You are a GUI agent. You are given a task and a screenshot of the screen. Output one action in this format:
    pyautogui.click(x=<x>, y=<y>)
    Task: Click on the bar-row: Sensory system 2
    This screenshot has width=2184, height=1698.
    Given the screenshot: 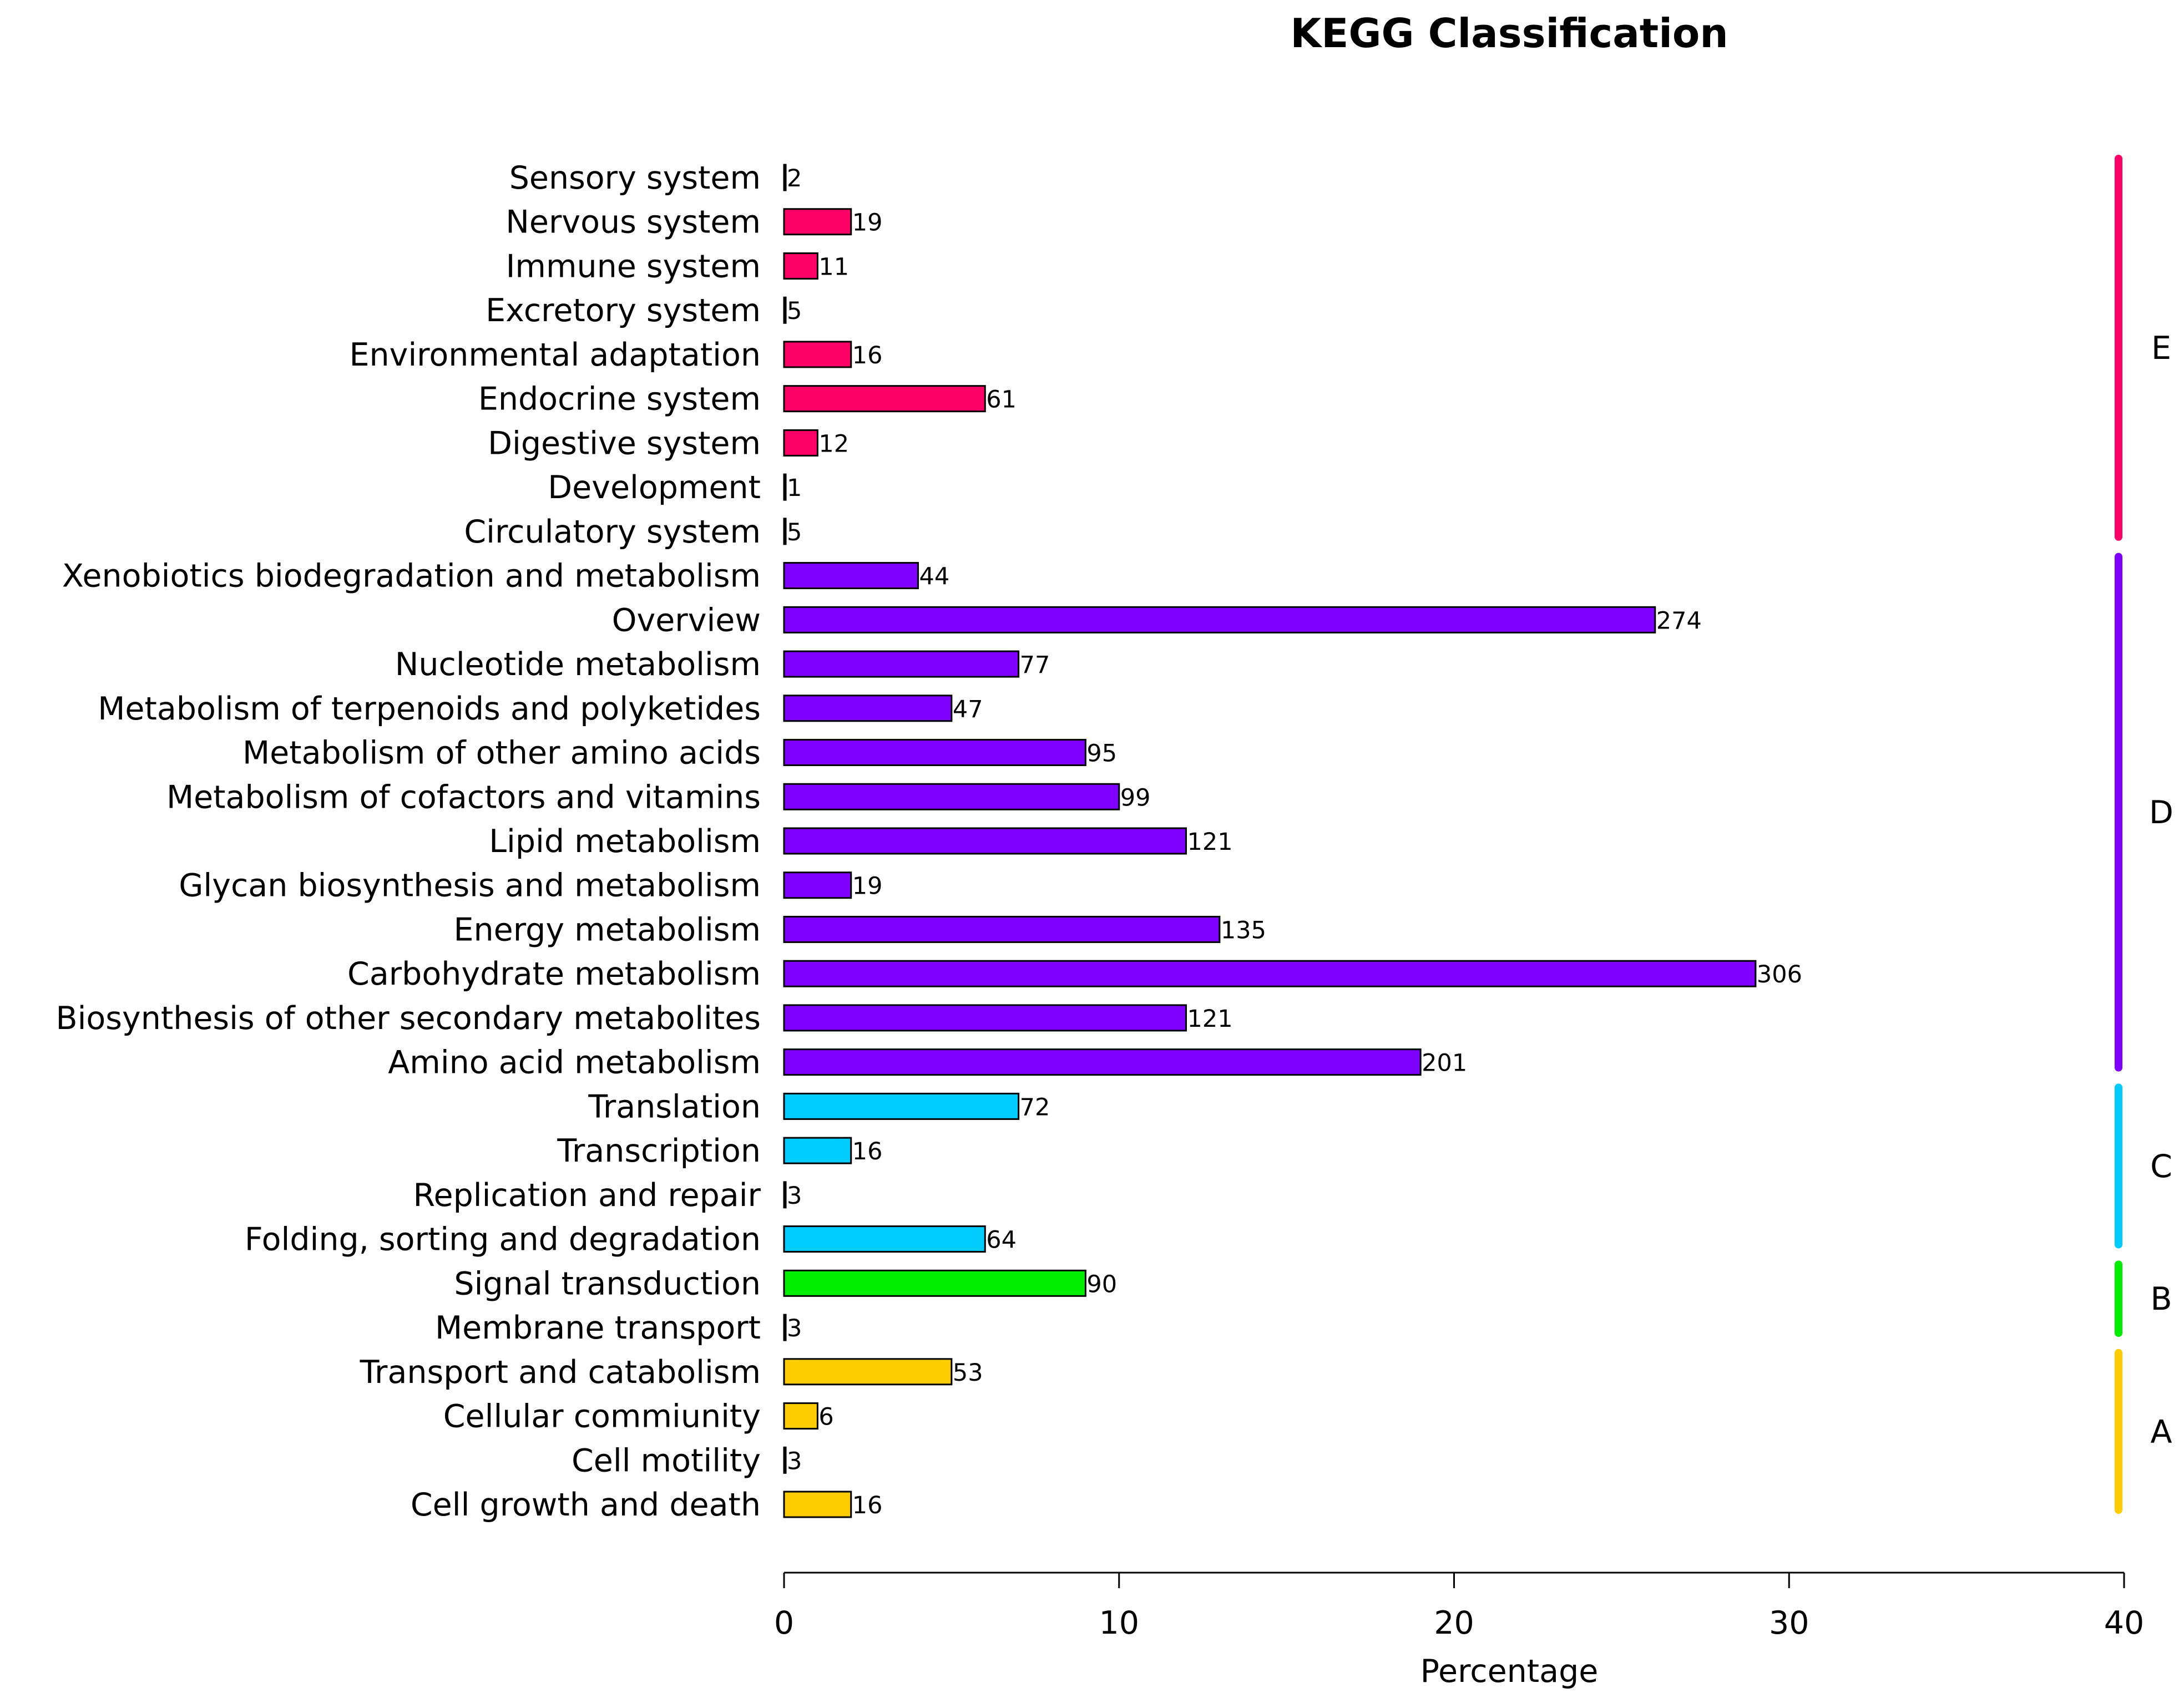 What is the action you would take?
    pyautogui.click(x=656, y=178)
    